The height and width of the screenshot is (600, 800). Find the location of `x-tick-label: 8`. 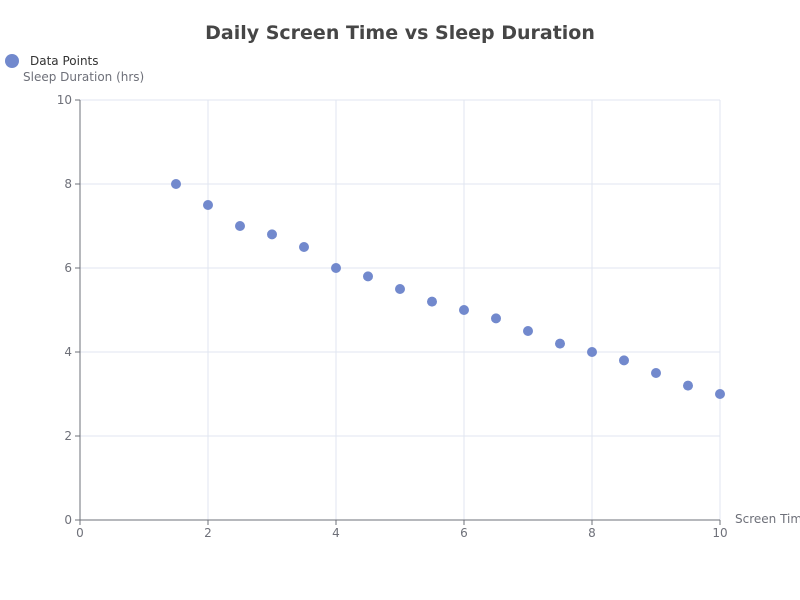

x-tick-label: 8 is located at coordinates (592, 533).